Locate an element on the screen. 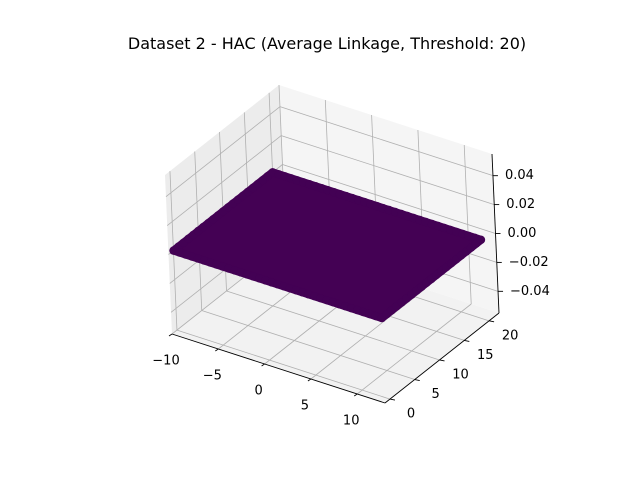 The image size is (640, 480). z-tick-label: 0.00 is located at coordinates (522, 233).